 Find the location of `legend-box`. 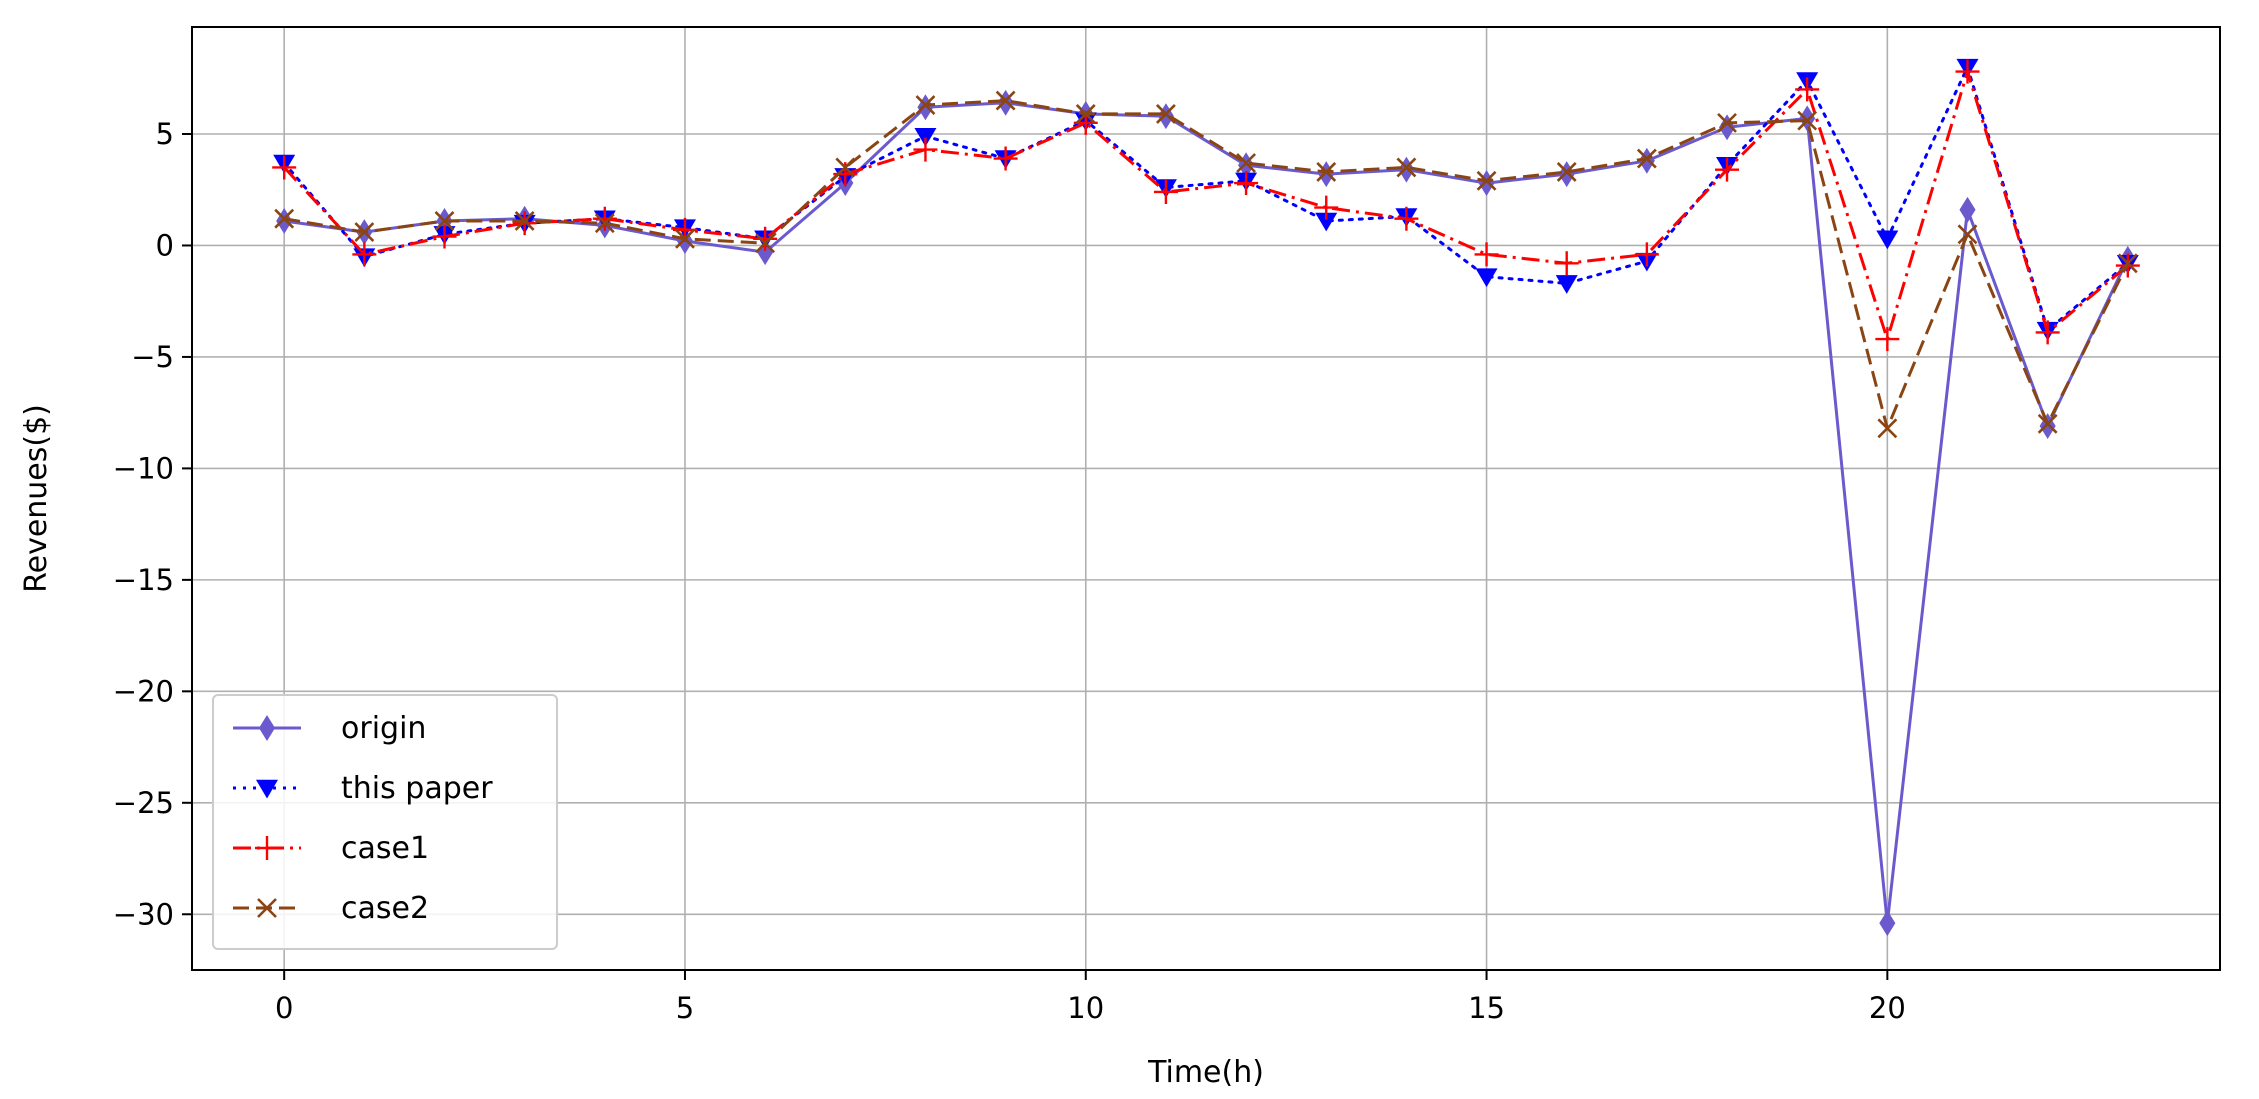

legend-box is located at coordinates (385, 822).